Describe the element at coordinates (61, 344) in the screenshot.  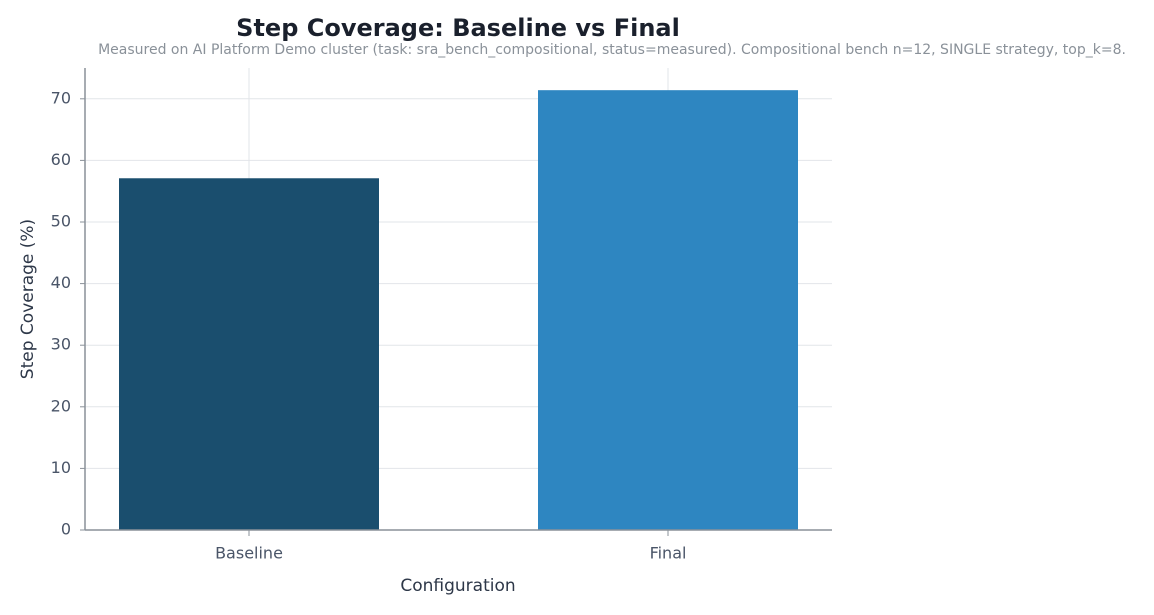
I see `y-tick-label: 30` at that location.